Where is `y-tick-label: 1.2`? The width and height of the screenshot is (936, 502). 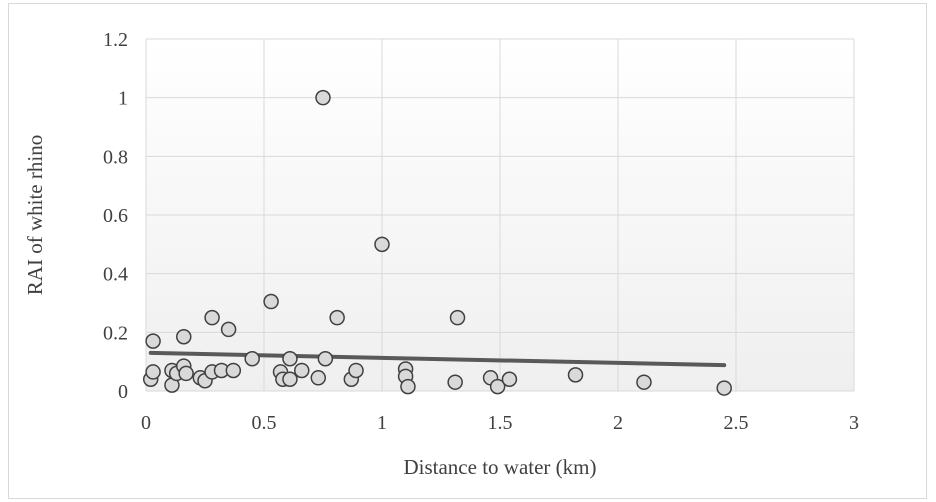 y-tick-label: 1.2 is located at coordinates (115, 40).